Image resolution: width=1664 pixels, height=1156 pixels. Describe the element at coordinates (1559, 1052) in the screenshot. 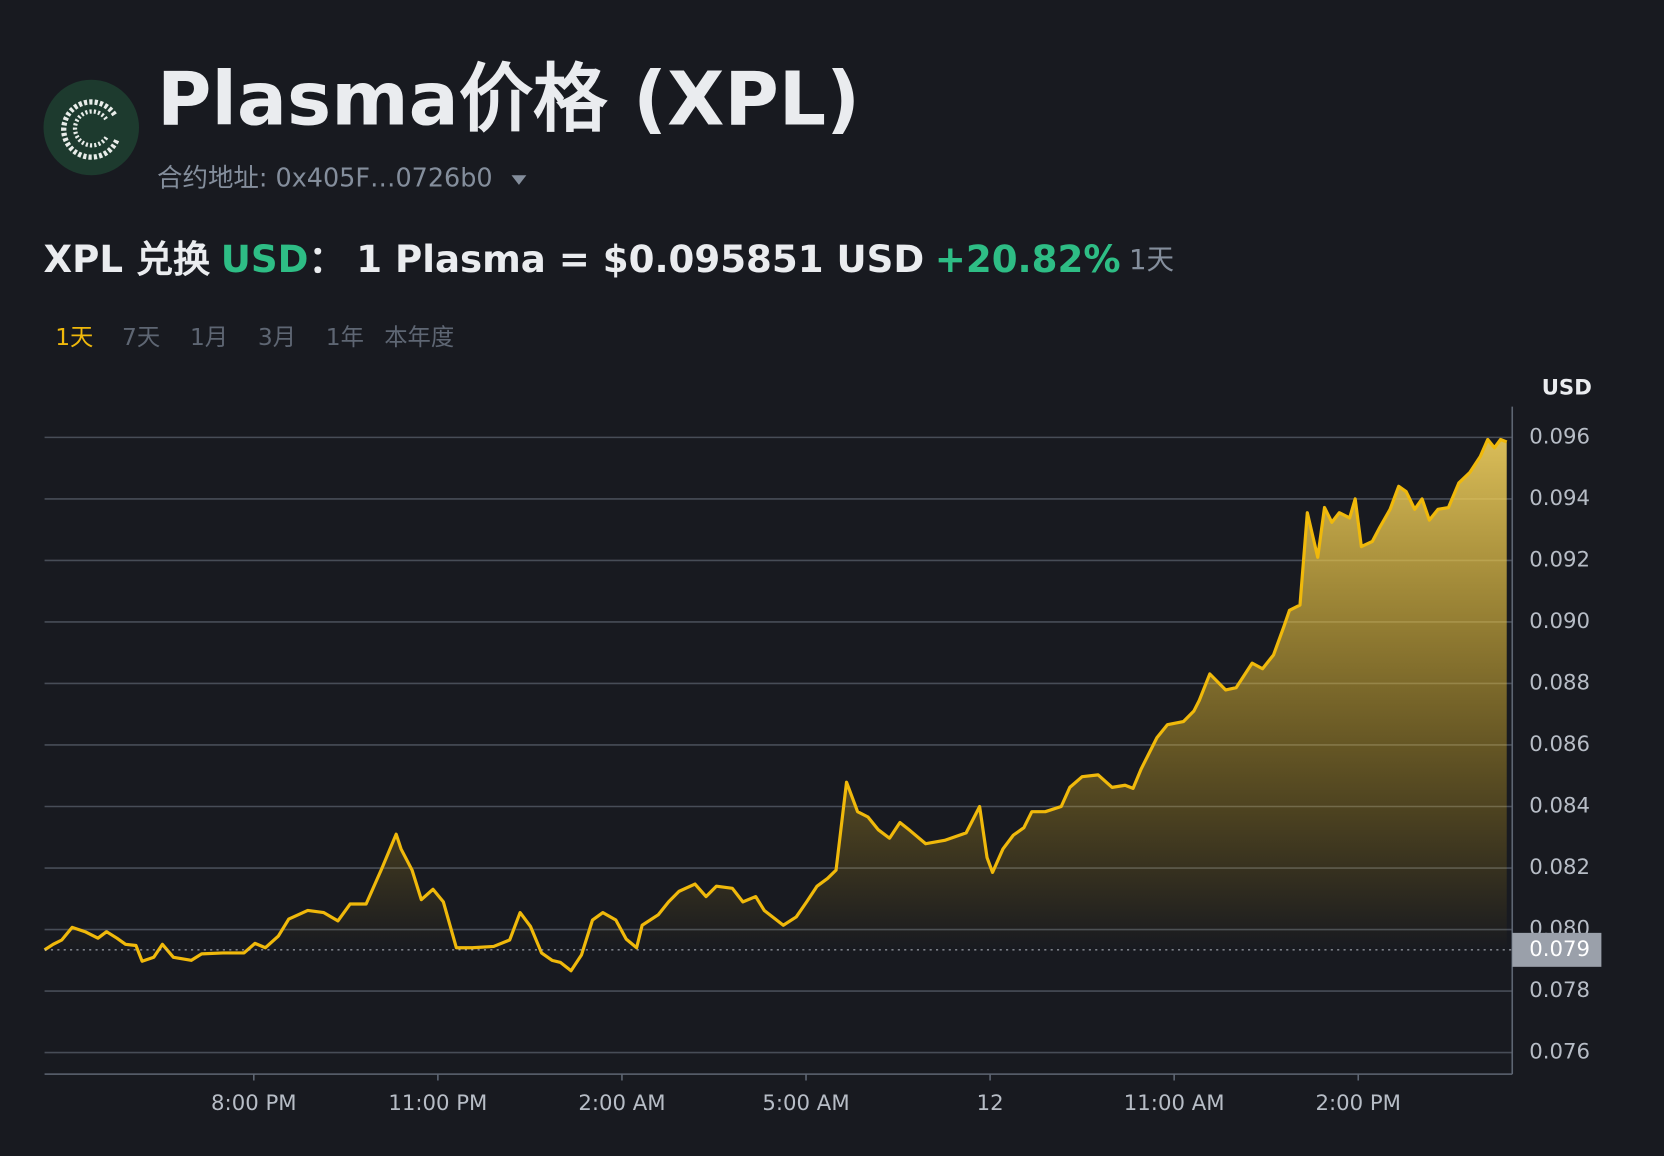

I see `y-tick-label: 0.076` at that location.